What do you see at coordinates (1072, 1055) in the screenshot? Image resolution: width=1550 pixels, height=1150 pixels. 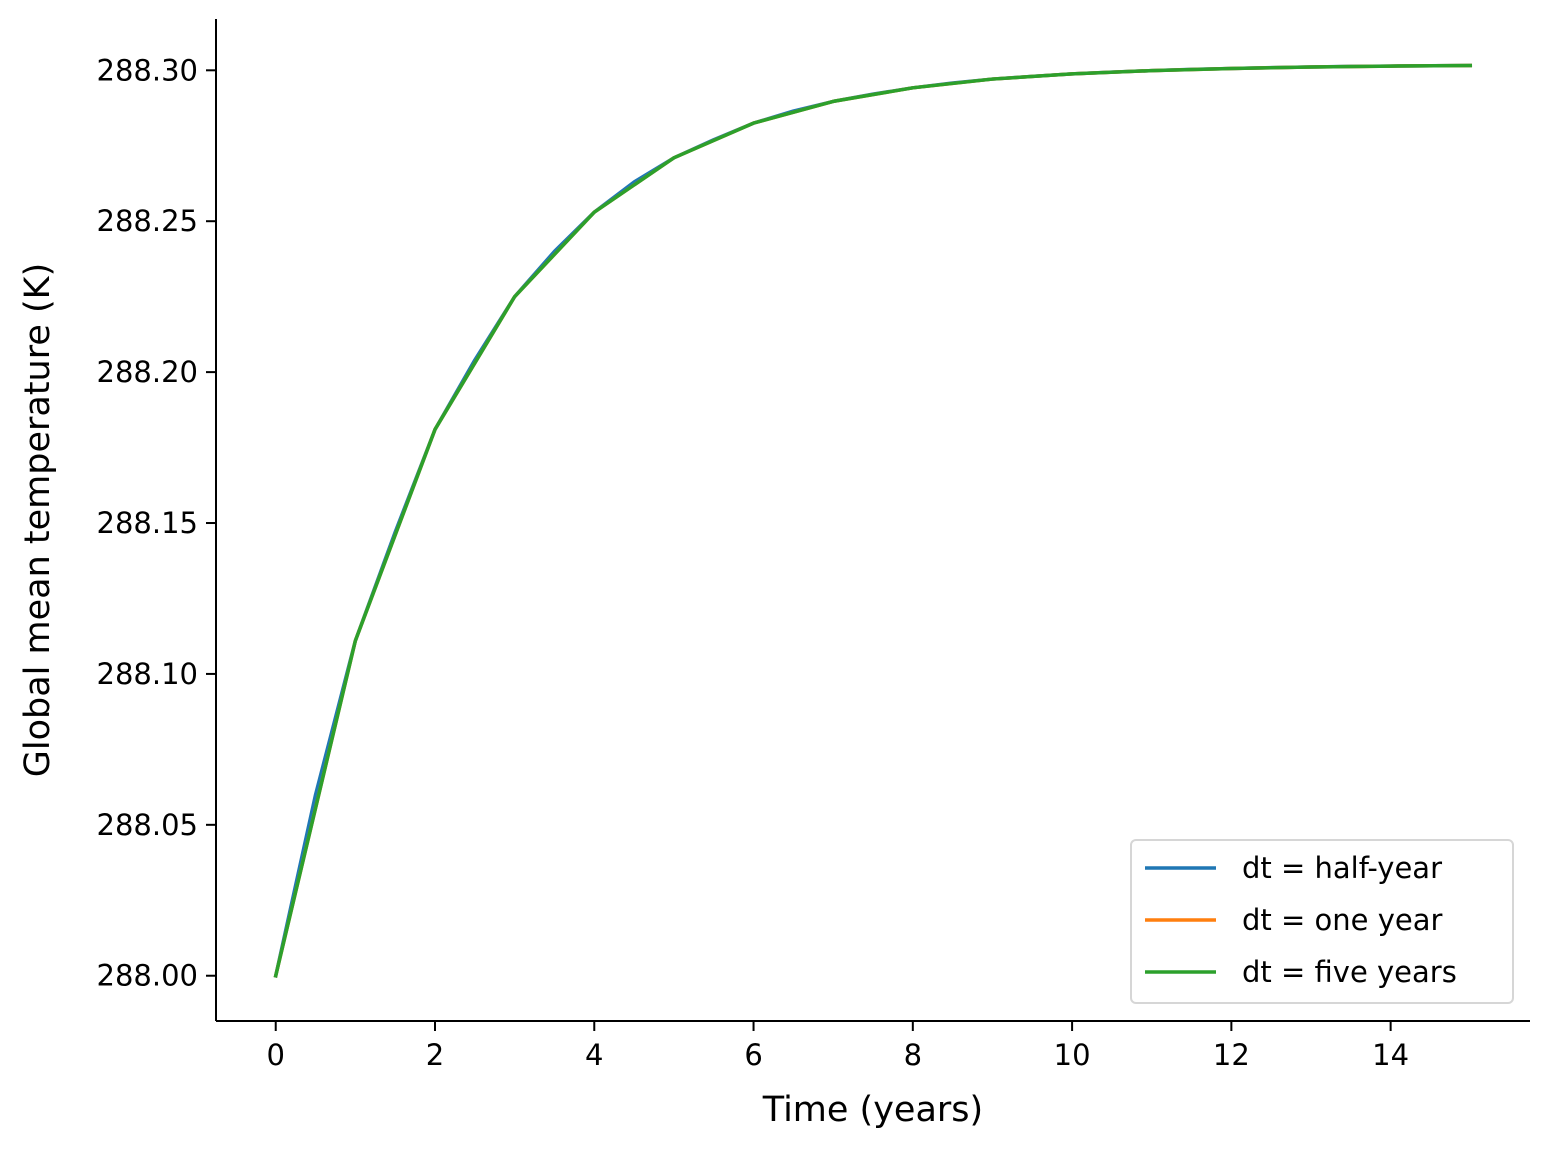 I see `x-tick-label: 10` at bounding box center [1072, 1055].